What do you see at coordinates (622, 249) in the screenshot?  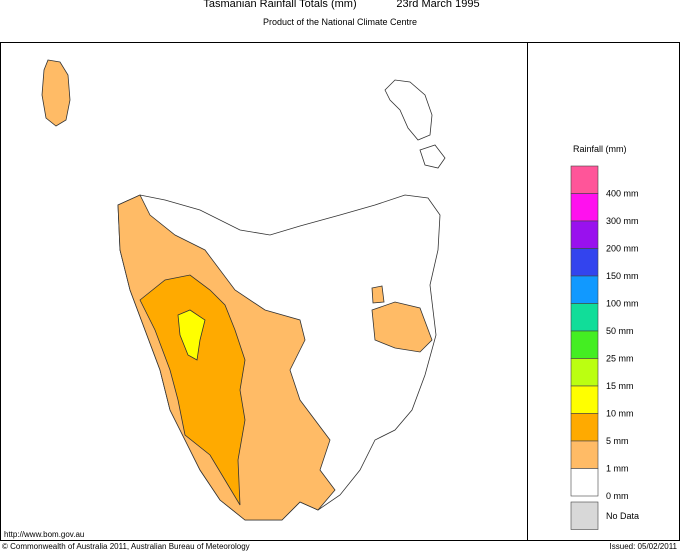 I see `legend-label: 200 mm` at bounding box center [622, 249].